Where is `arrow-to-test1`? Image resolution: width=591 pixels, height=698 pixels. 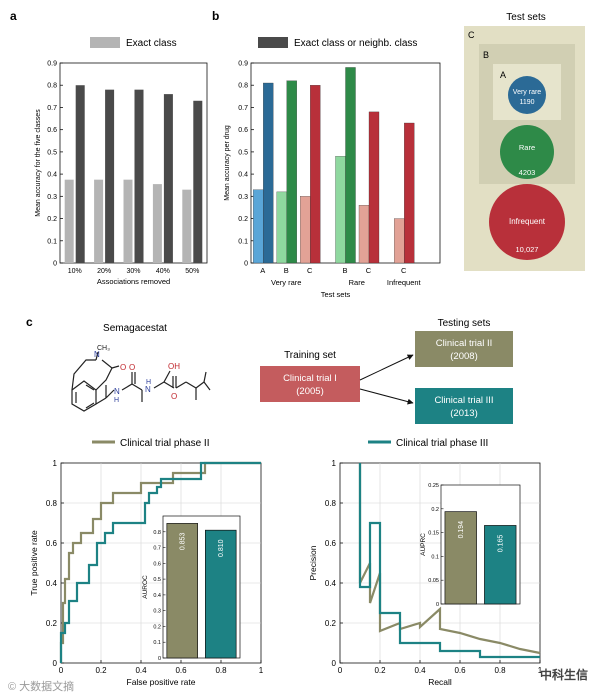
arrow-to-test1 is located at coordinates (386, 367).